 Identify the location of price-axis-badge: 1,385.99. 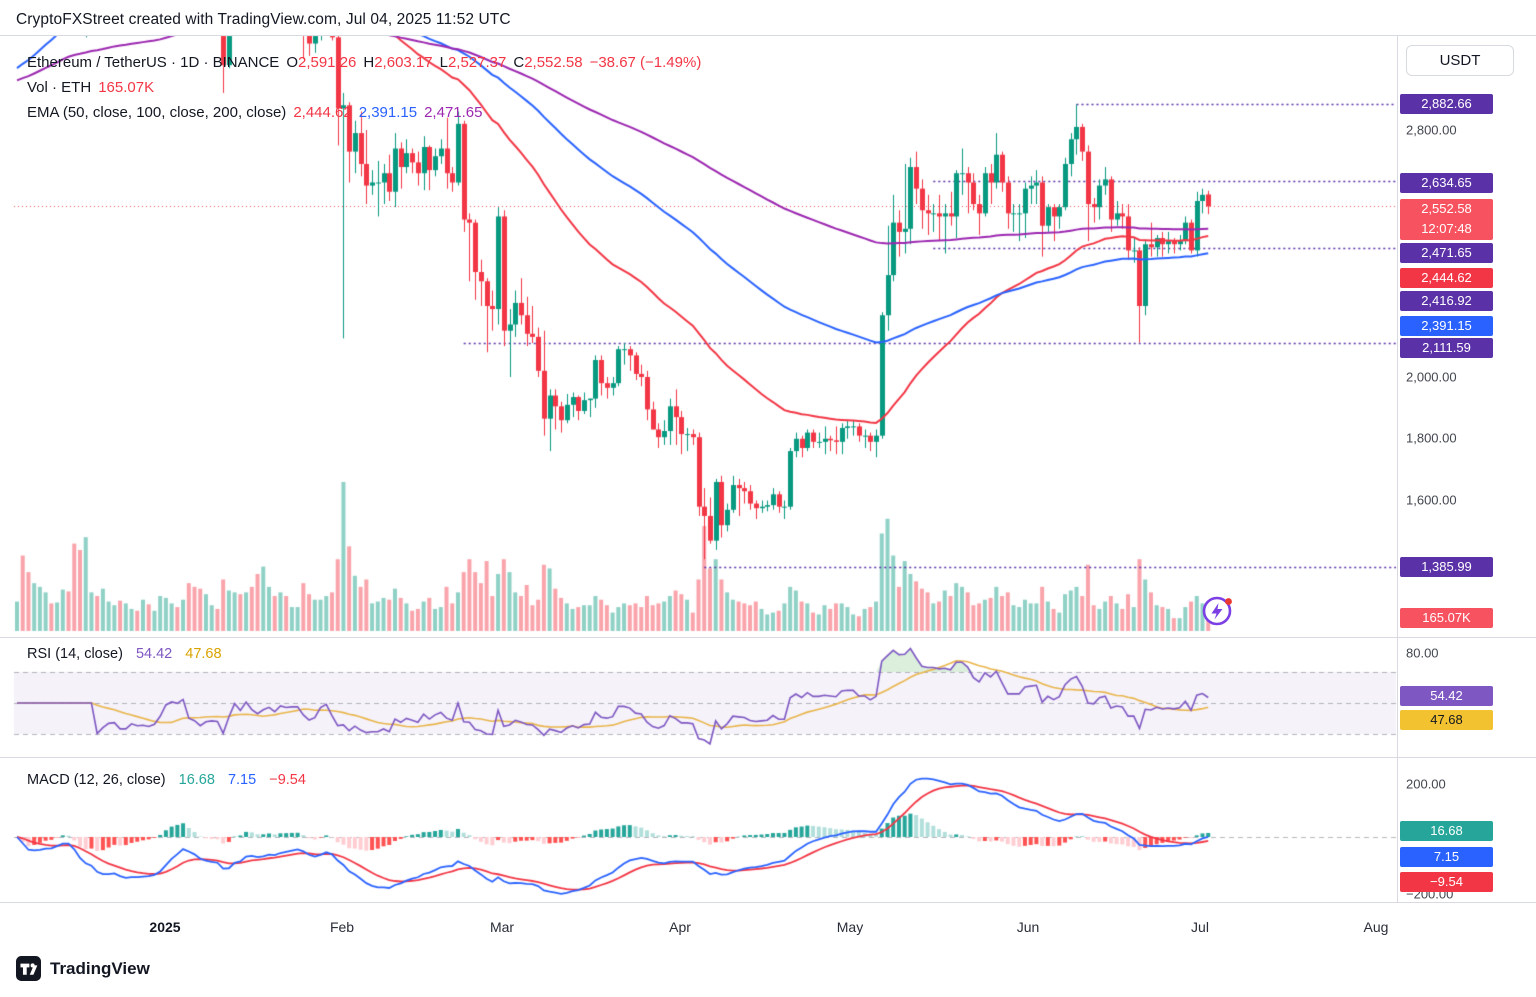
(1446, 567).